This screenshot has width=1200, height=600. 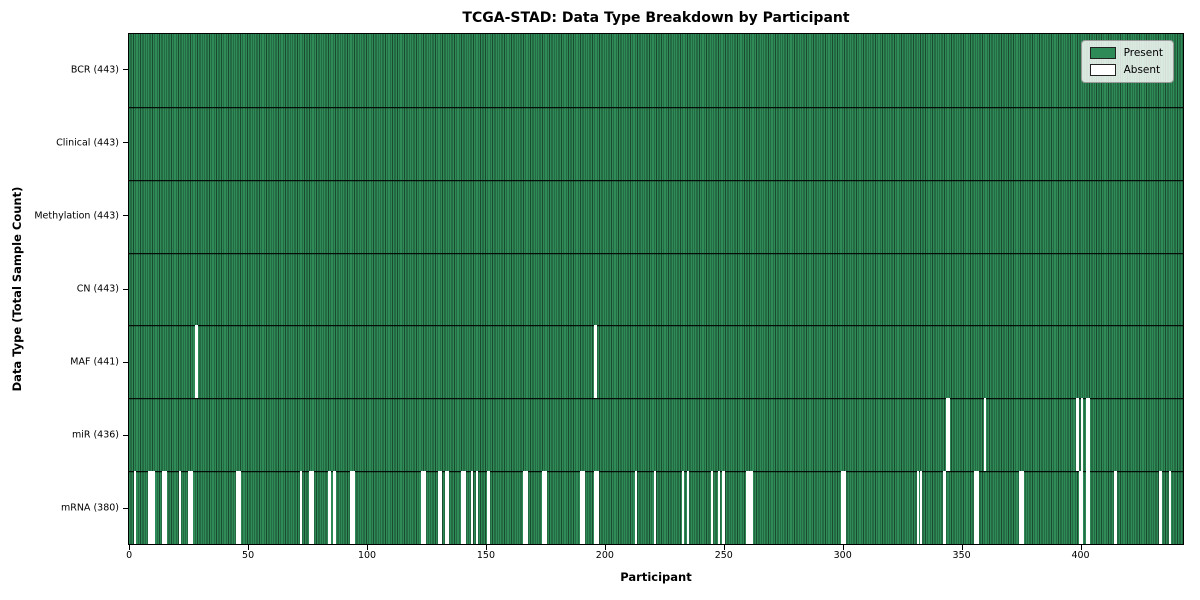 What do you see at coordinates (89, 508) in the screenshot?
I see `y-tick-label: mRNA (380)` at bounding box center [89, 508].